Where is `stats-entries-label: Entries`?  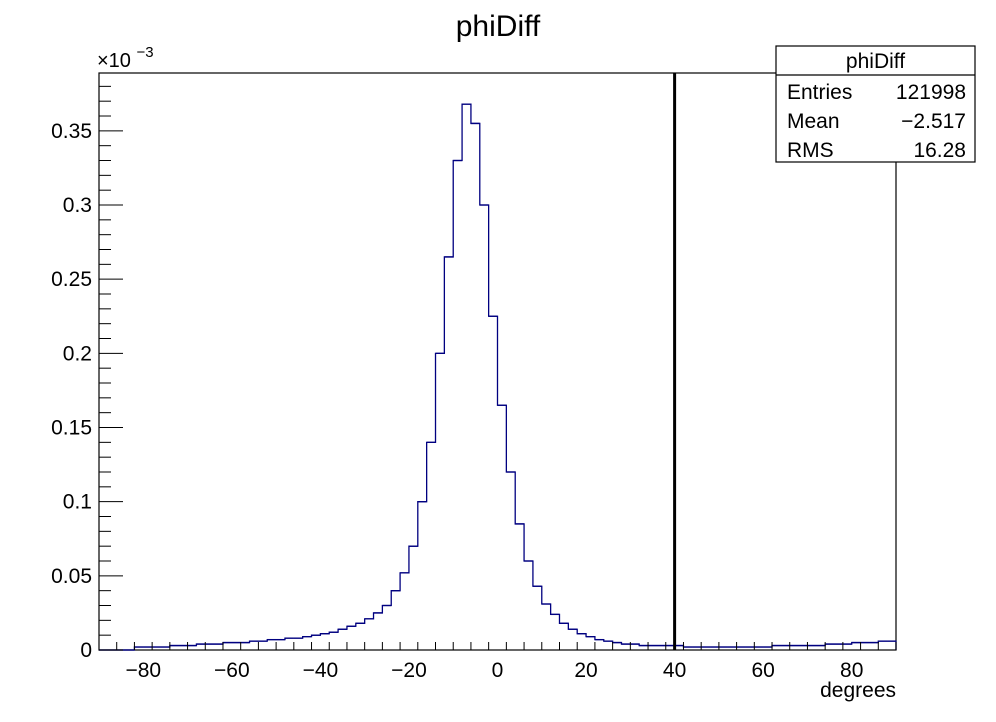 stats-entries-label: Entries is located at coordinates (819, 92).